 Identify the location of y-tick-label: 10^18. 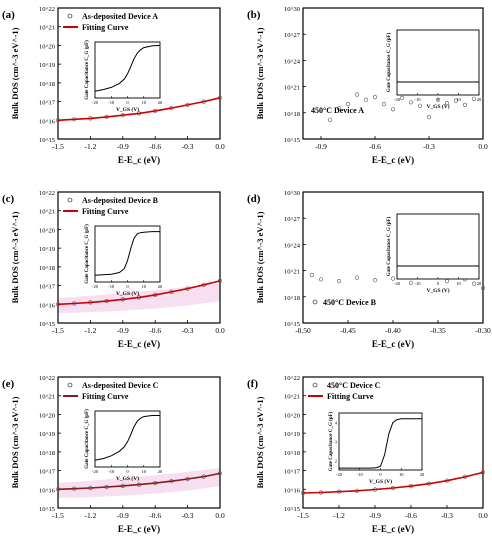
(292, 453).